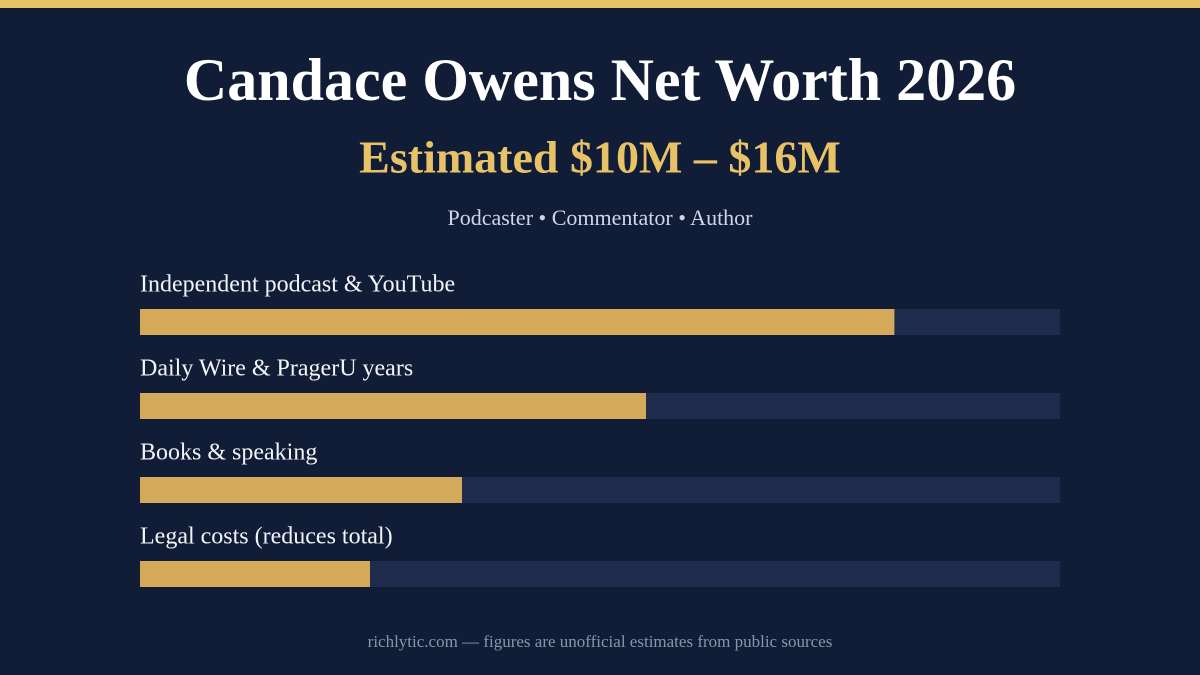 The image size is (1200, 675). I want to click on bar-label: Legal costs (reduces total), so click(266, 537).